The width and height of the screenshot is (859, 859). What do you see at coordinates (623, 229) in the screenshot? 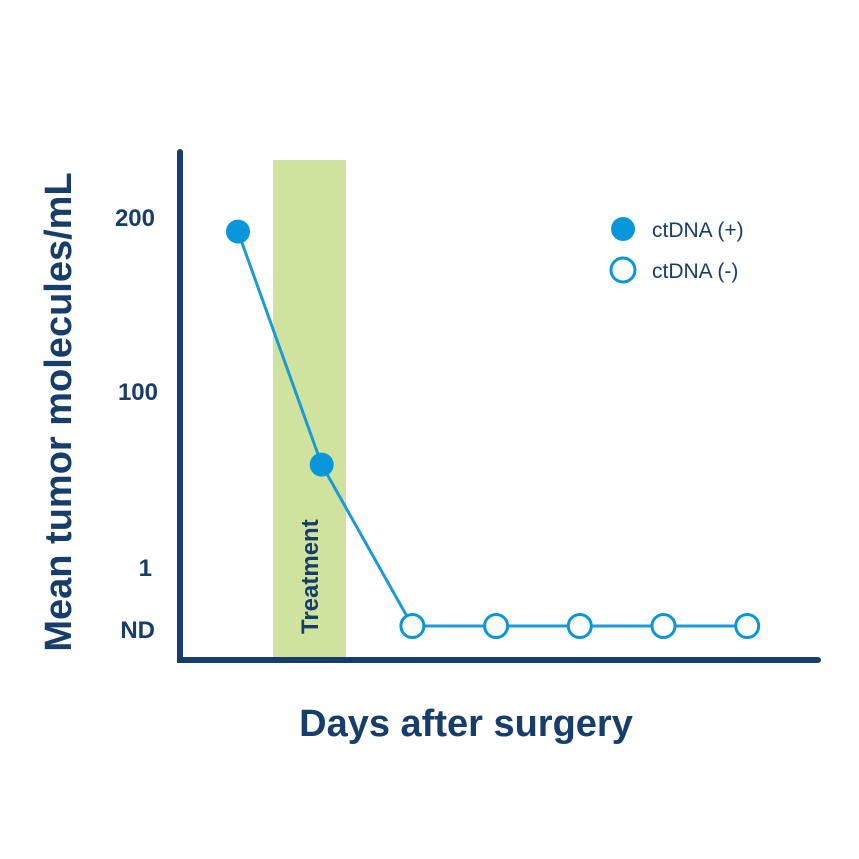
I see `legend-marker-positive` at bounding box center [623, 229].